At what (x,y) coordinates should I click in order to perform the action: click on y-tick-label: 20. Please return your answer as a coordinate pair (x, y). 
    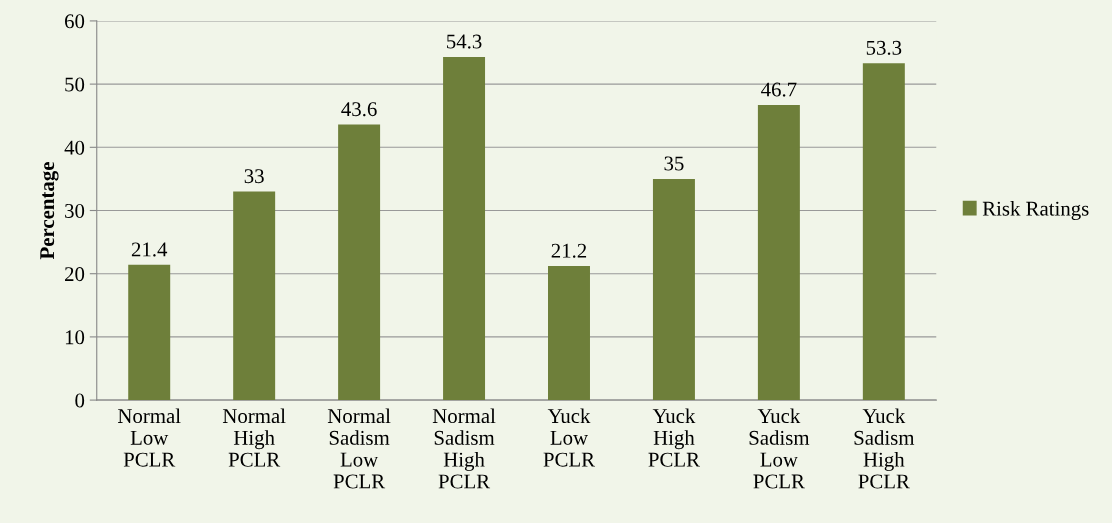
    Looking at the image, I should click on (75, 274).